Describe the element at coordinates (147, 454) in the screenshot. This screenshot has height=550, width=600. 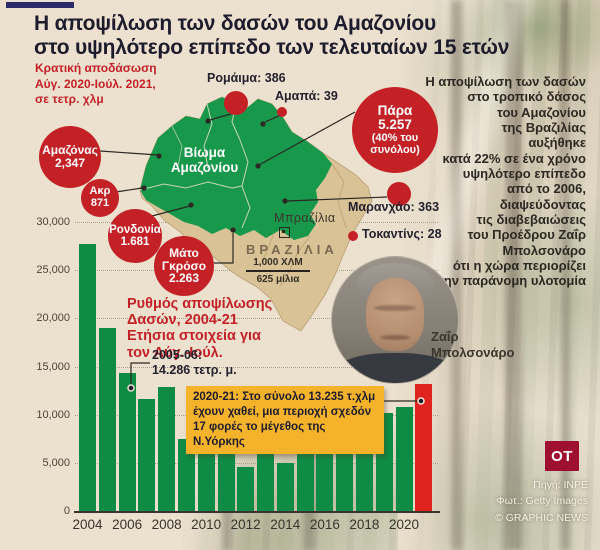
I see `bar-2007` at that location.